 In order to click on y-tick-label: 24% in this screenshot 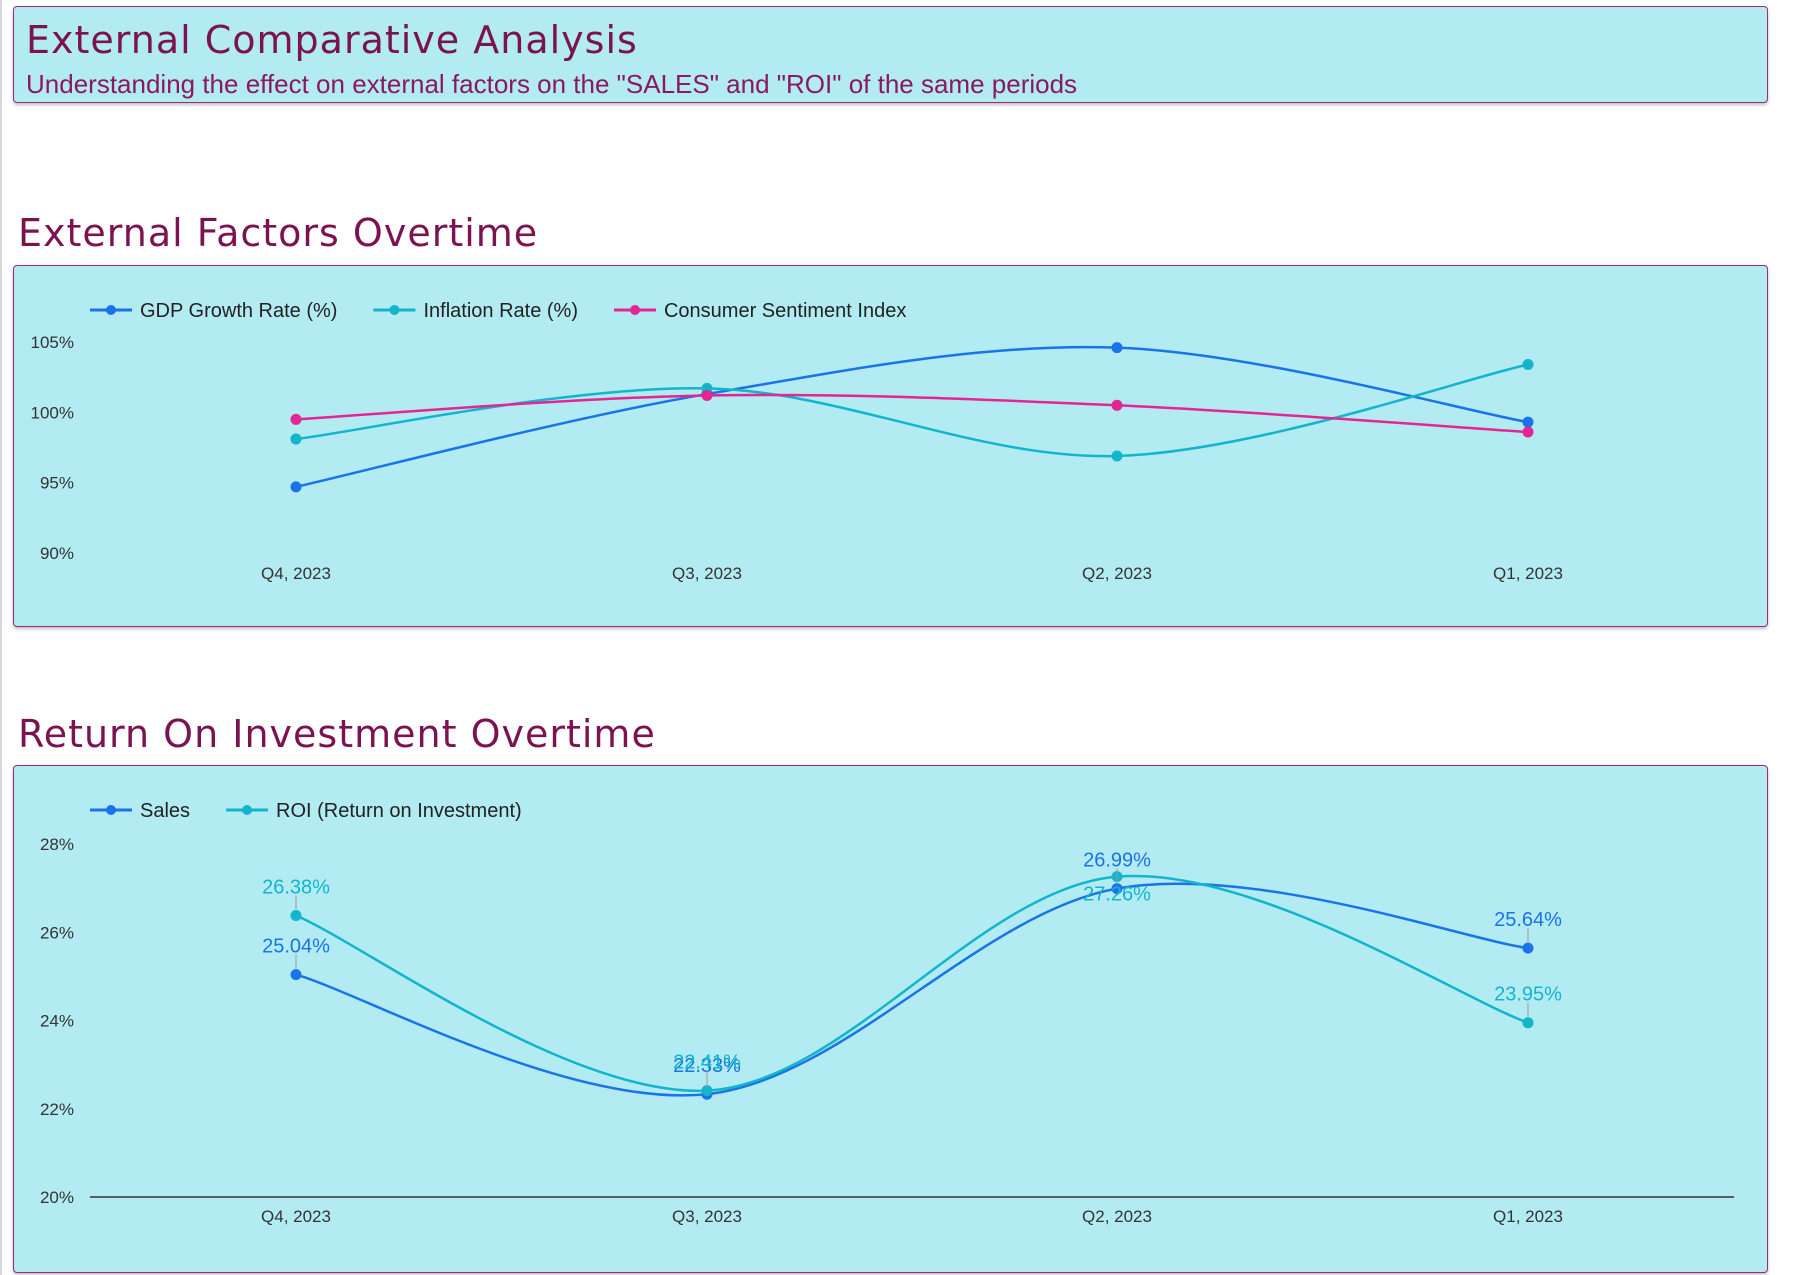, I will do `click(57, 1021)`.